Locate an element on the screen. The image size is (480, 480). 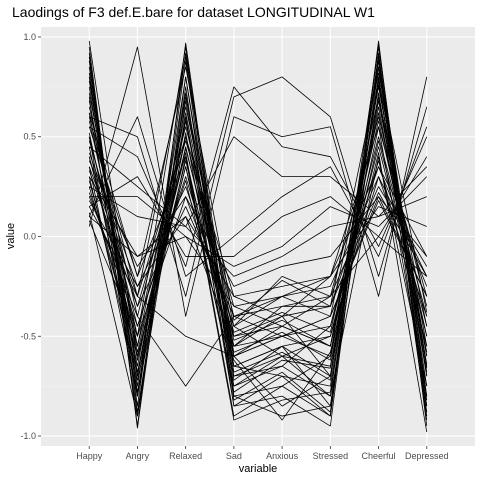
y-axis-ticks: -1.0 -0.5 0.0 0.5 1.0 is located at coordinates (30, 236).